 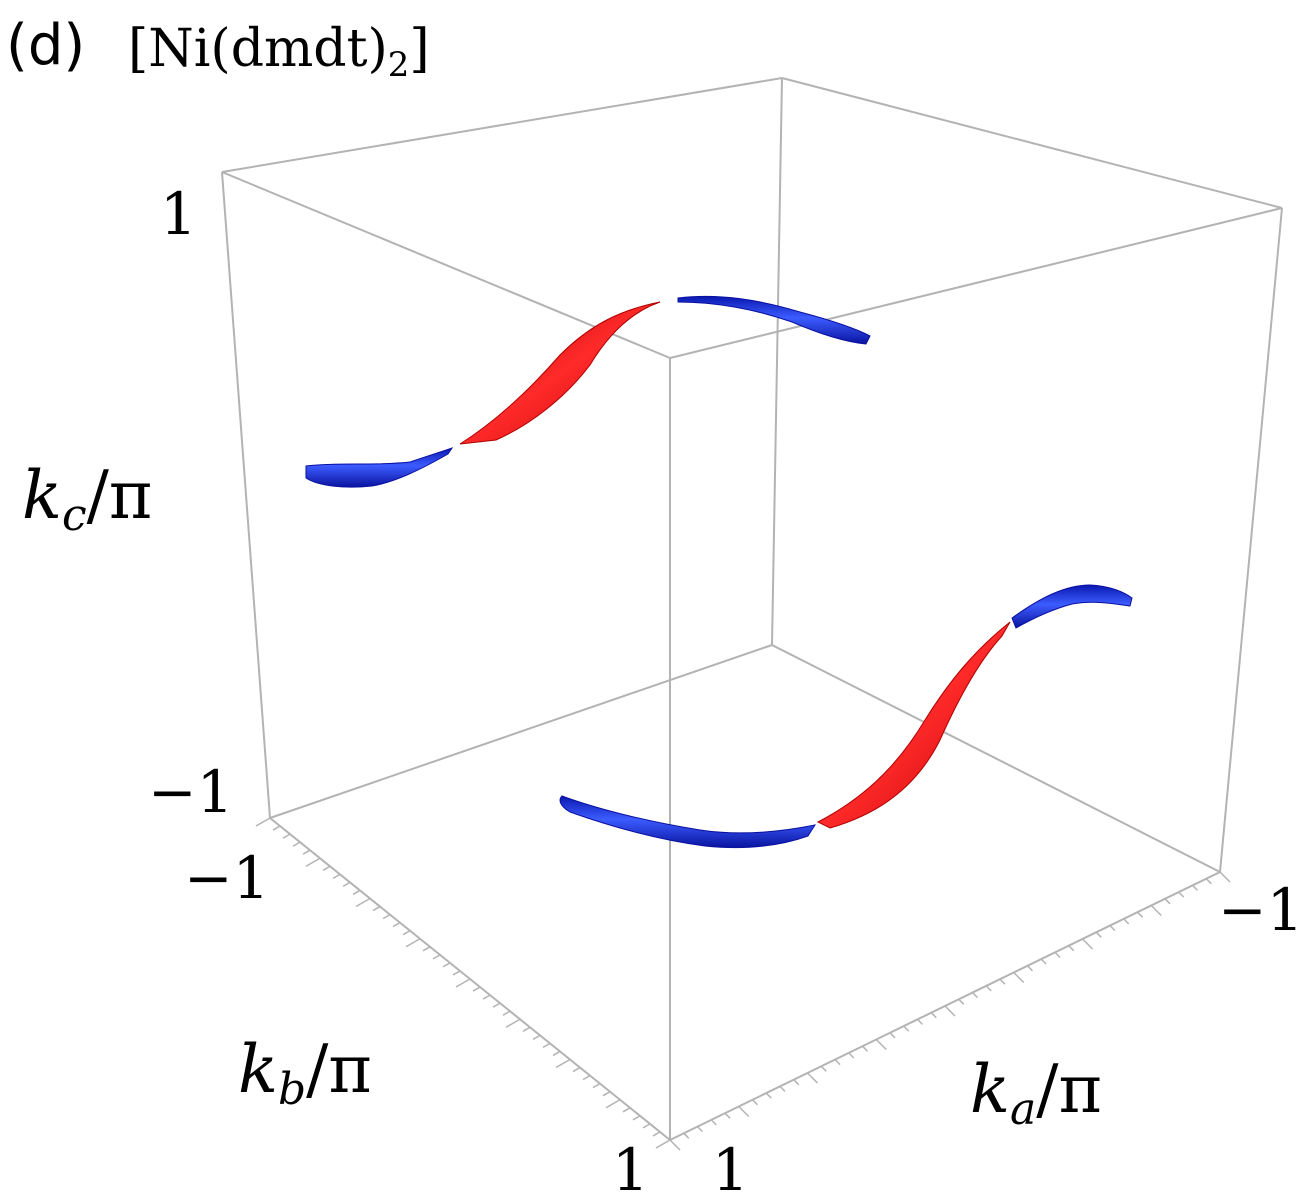 What do you see at coordinates (399, 65) in the screenshot?
I see `compound-title-sub: 2` at bounding box center [399, 65].